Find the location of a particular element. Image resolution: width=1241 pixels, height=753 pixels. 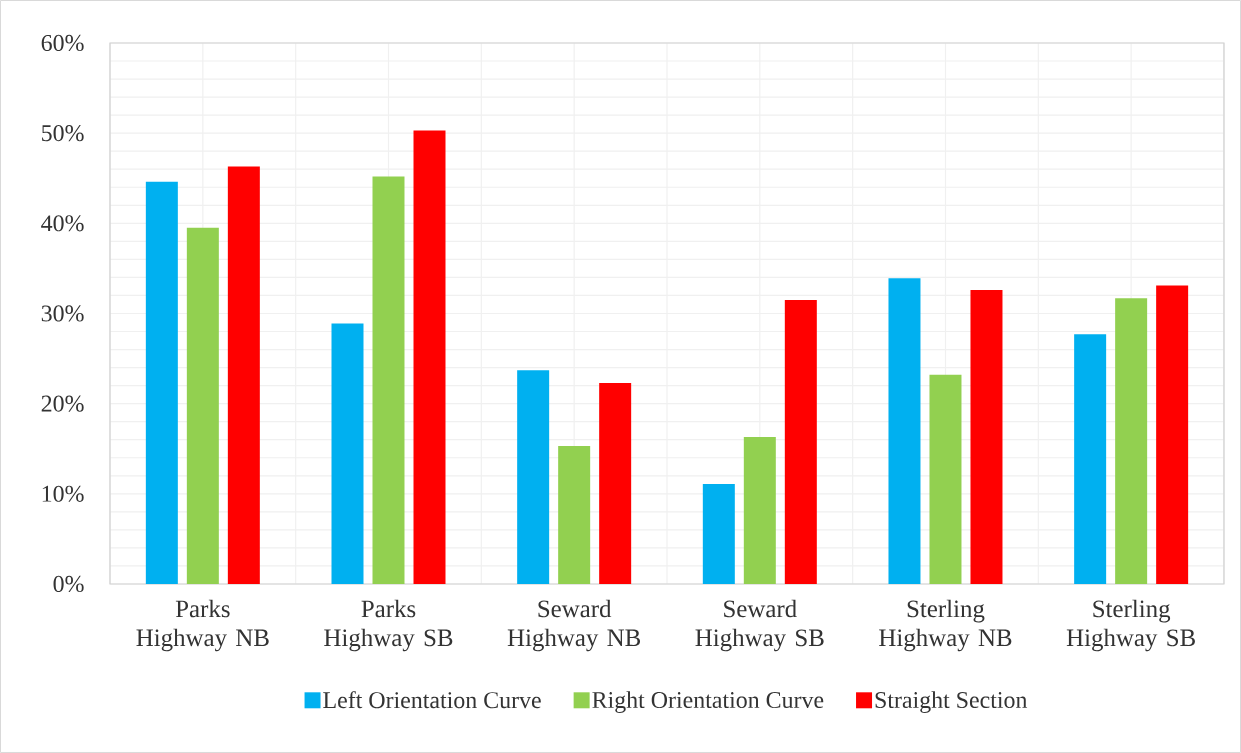

x-tick-label: Seward Highway NB is located at coordinates (574, 625).